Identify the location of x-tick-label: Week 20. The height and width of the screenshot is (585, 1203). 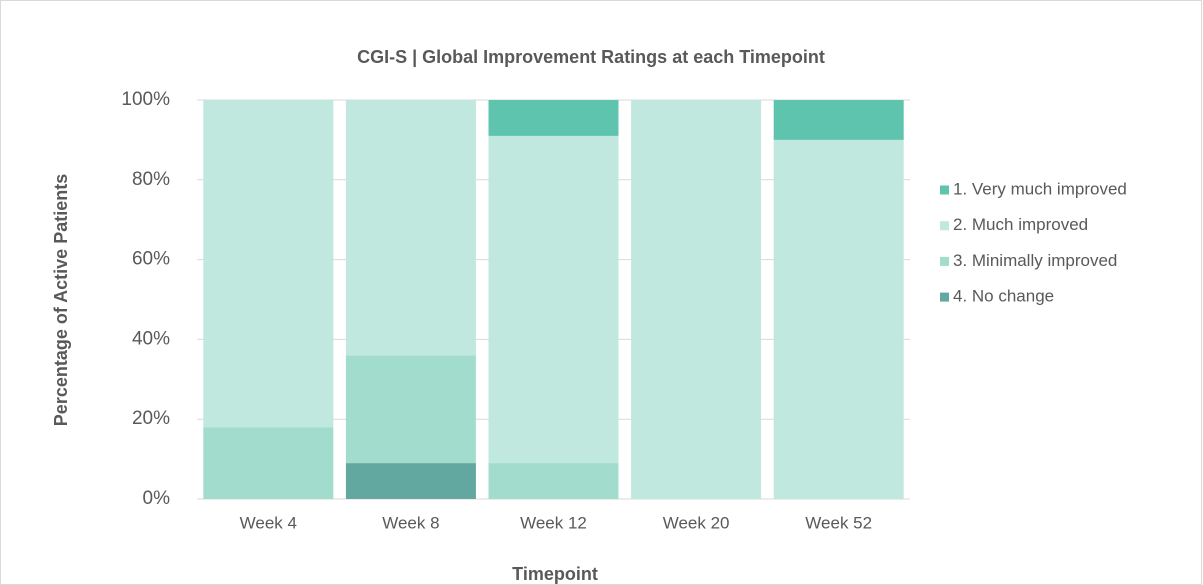
(696, 522).